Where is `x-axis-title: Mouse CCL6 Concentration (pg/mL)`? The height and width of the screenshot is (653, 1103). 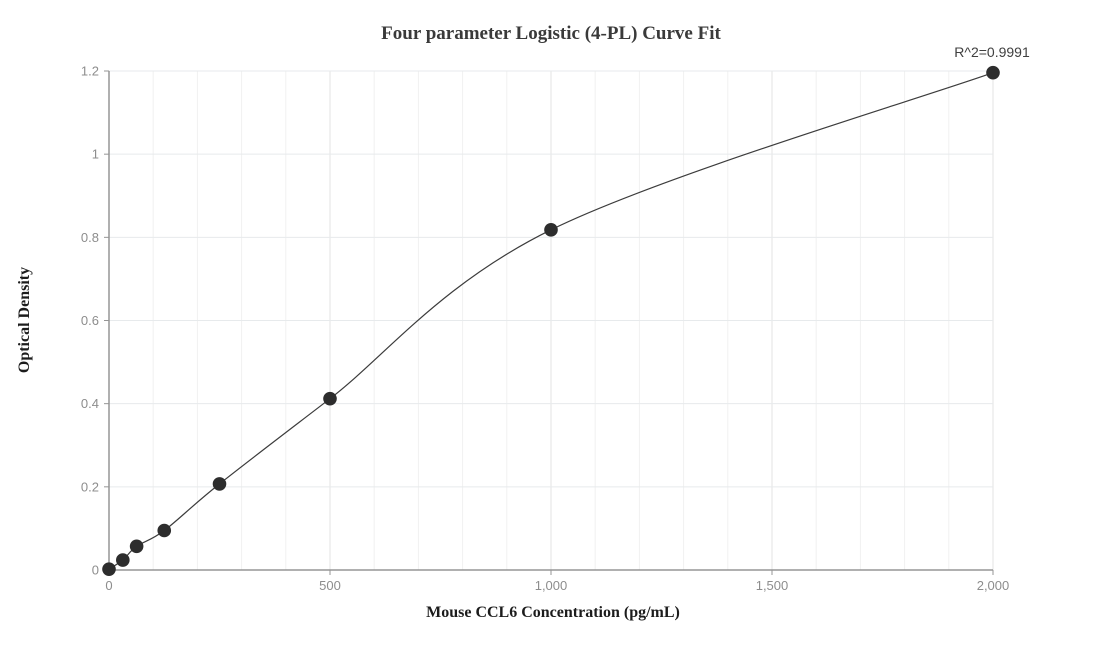
x-axis-title: Mouse CCL6 Concentration (pg/mL) is located at coordinates (553, 612).